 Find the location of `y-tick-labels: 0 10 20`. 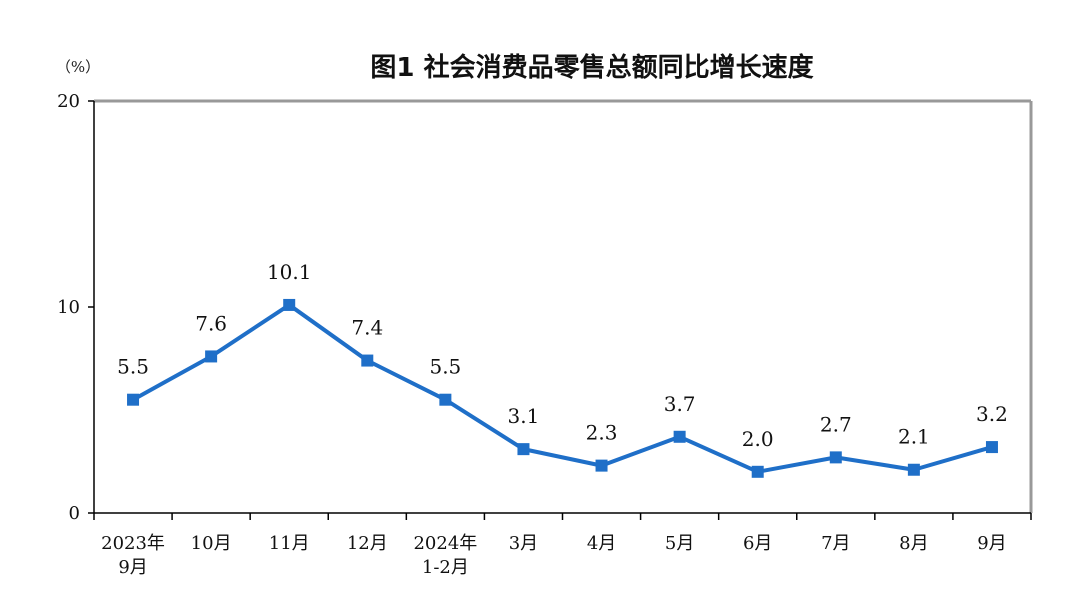

y-tick-labels: 0 10 20 is located at coordinates (68, 307).